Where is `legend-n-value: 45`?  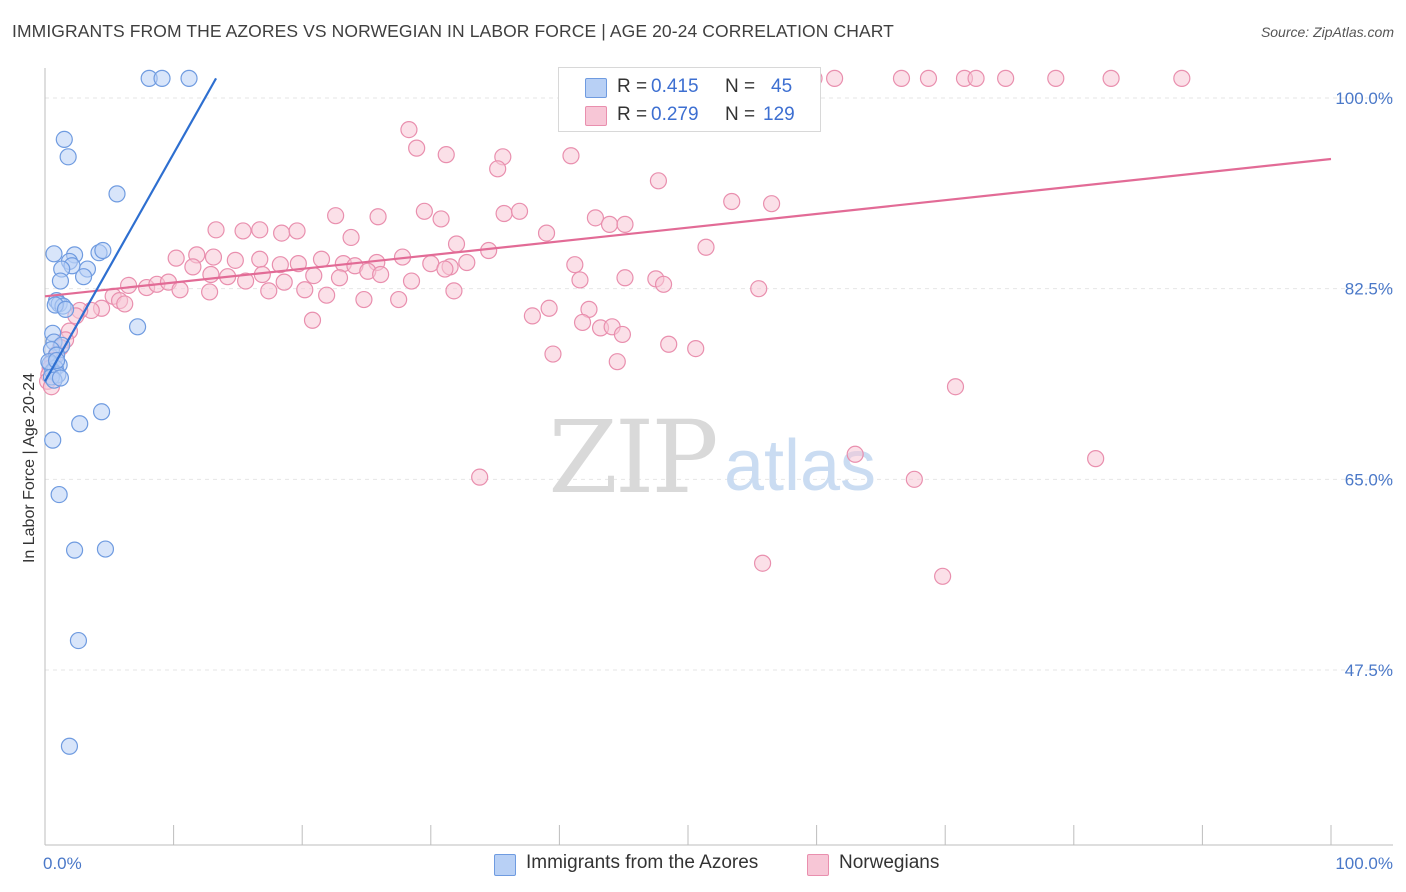
legend-n-value: 45 is located at coordinates (782, 86).